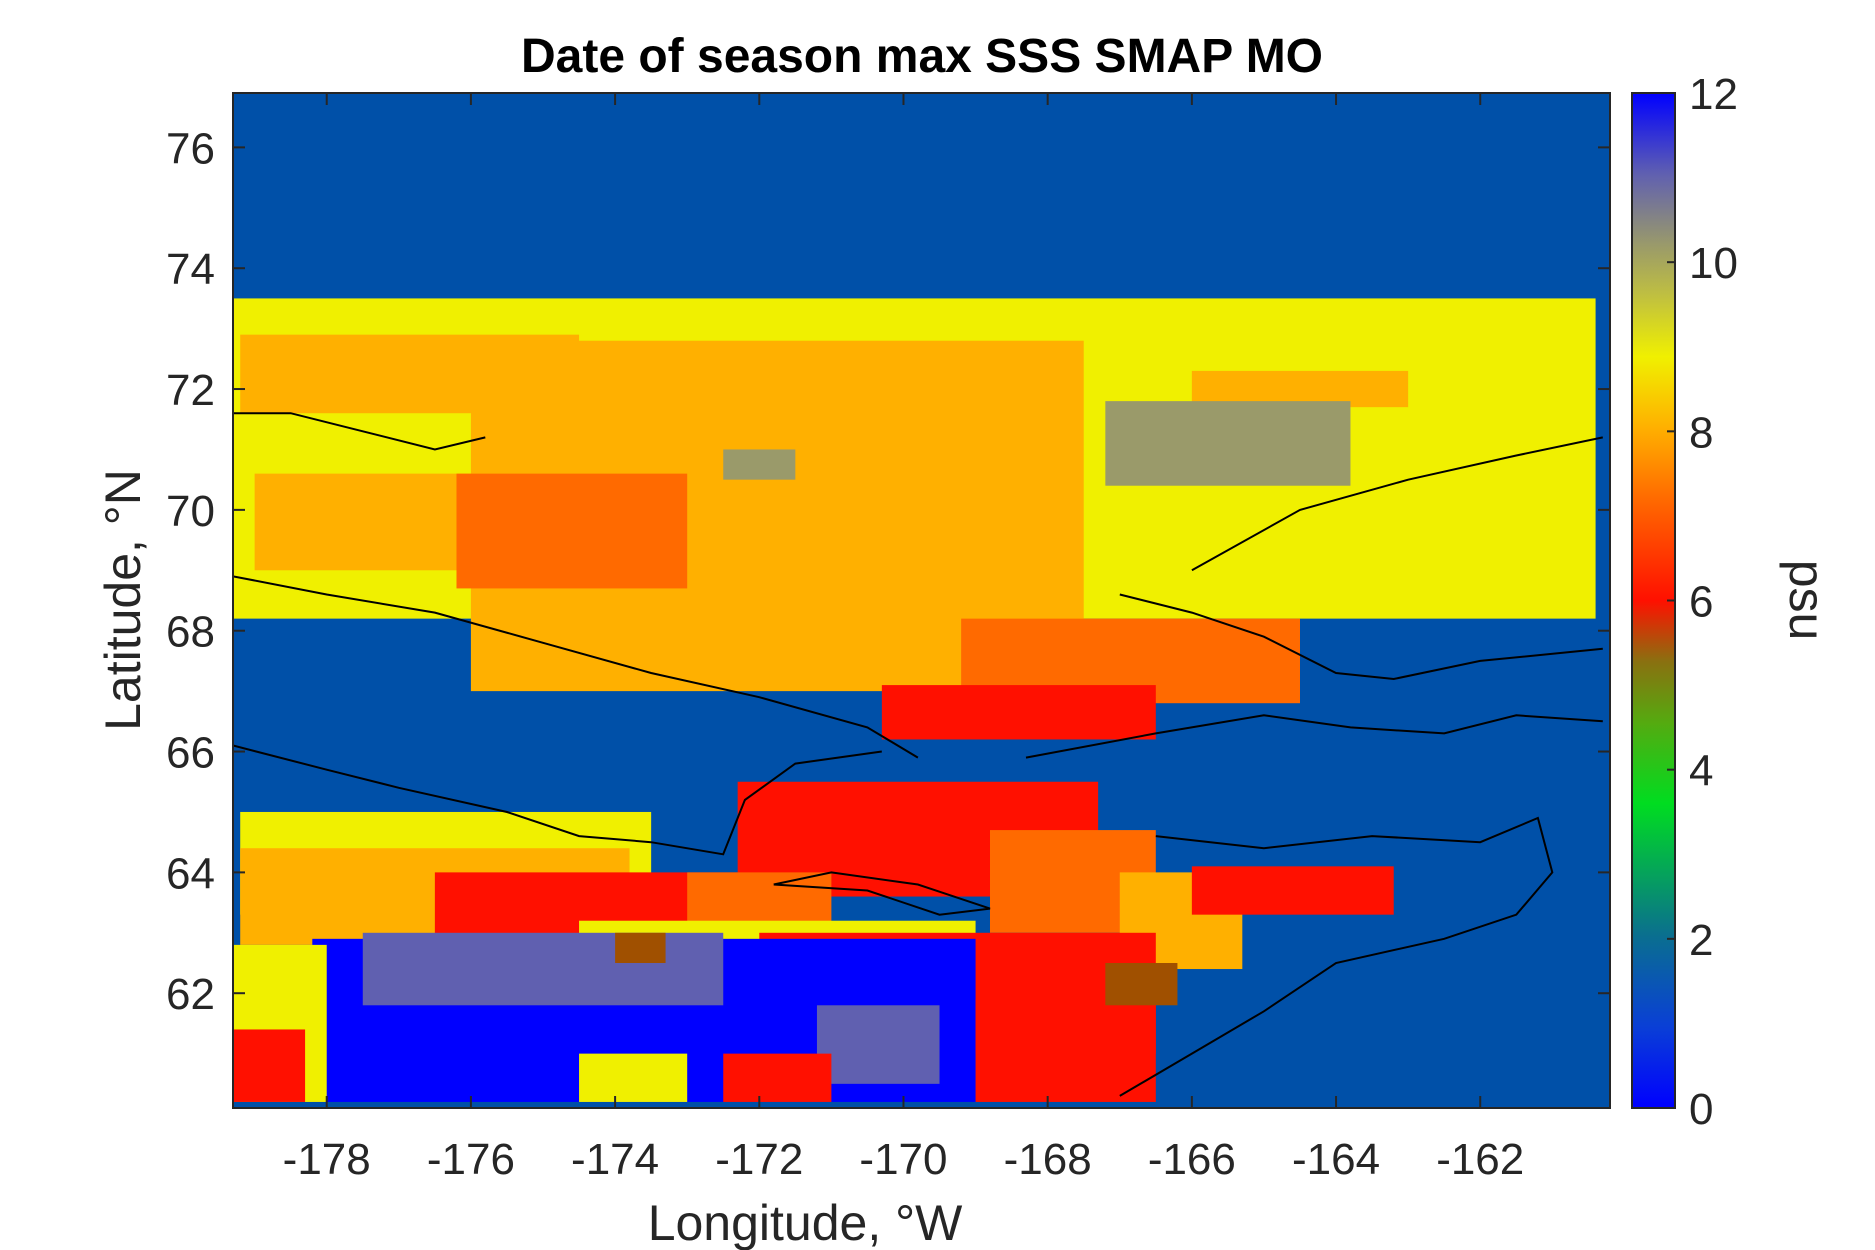  What do you see at coordinates (190, 873) in the screenshot?
I see `y-tick-label: 64` at bounding box center [190, 873].